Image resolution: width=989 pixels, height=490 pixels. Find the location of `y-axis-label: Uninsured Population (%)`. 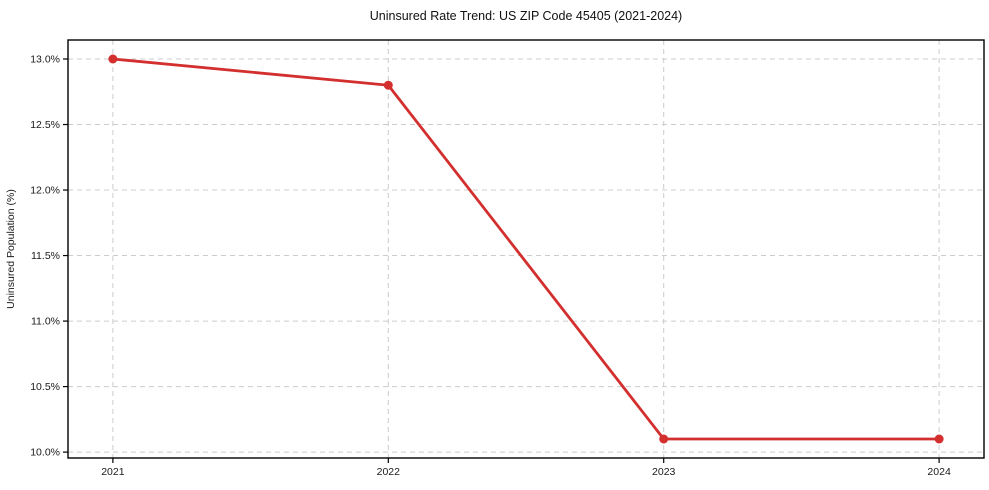

y-axis-label: Uninsured Population (%) is located at coordinates (11, 249).